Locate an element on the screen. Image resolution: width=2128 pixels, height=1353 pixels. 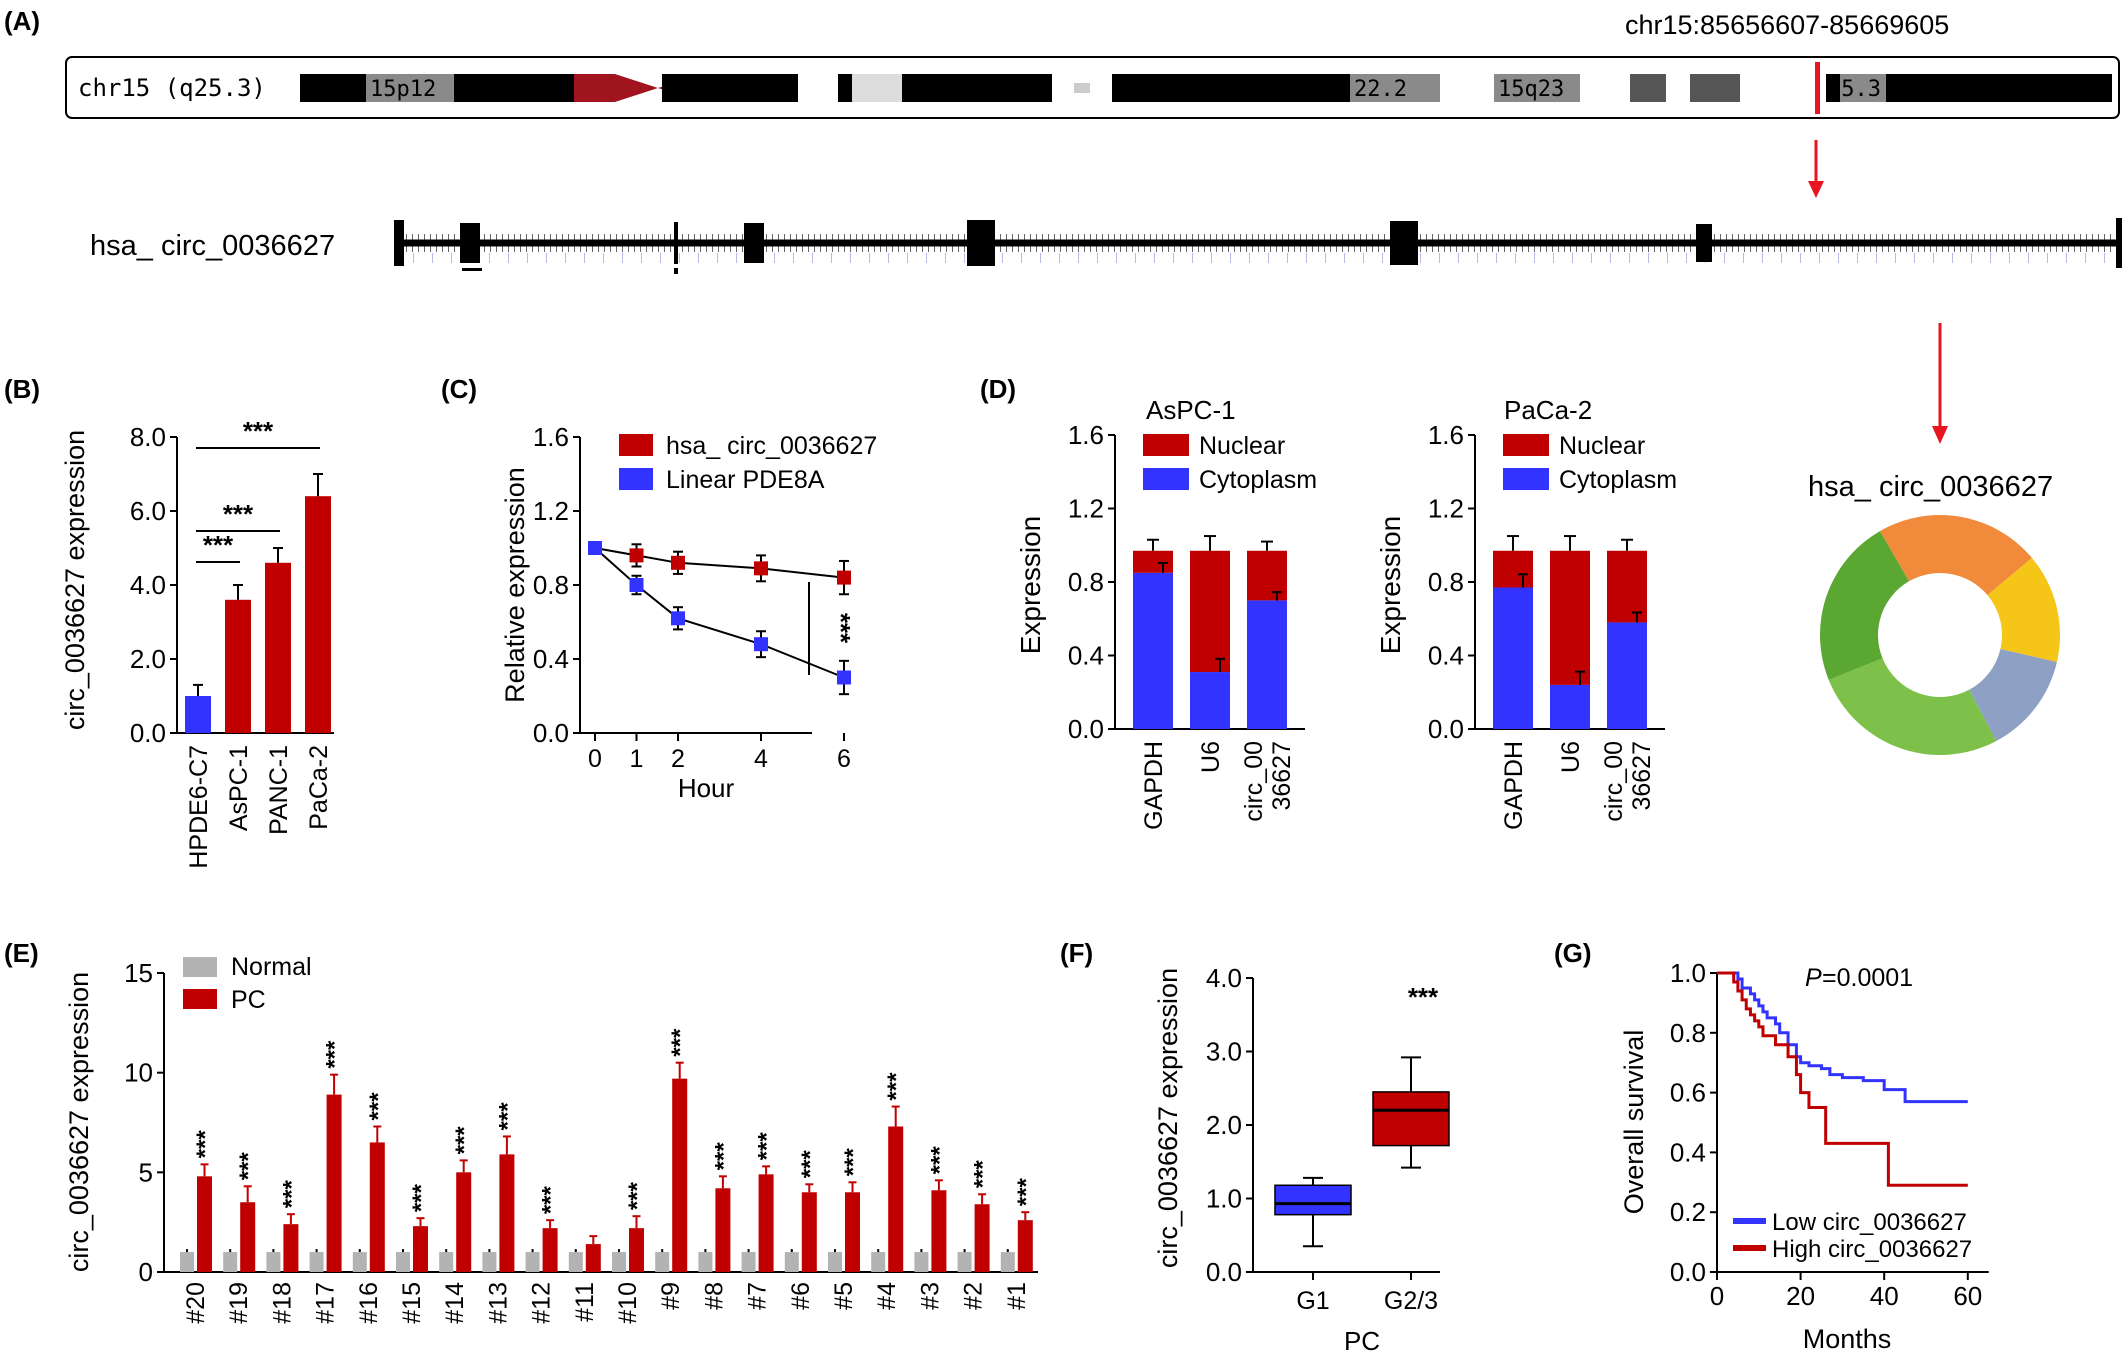
chrom-coordinate: chr15:85656607-85669605 is located at coordinates (1787, 25).